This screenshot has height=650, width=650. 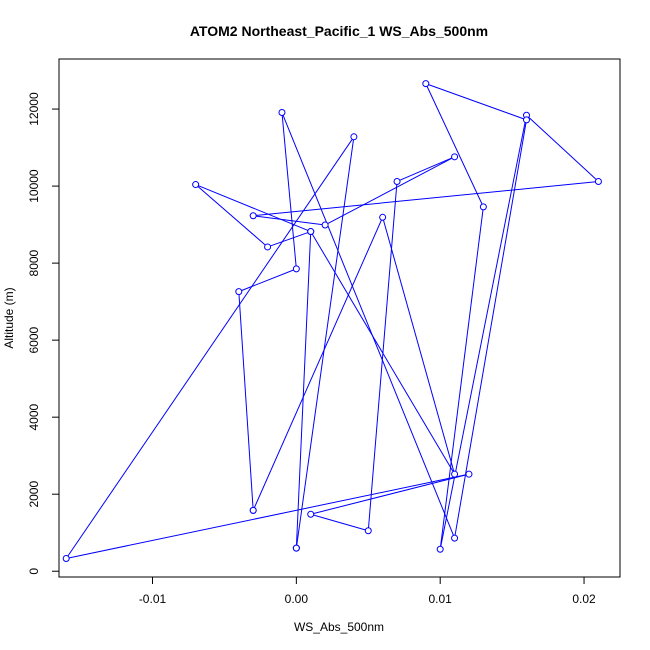 What do you see at coordinates (43, 333) in the screenshot?
I see `y-axis-ticks: 0 2000 4000 6000 8000 10000 12000` at bounding box center [43, 333].